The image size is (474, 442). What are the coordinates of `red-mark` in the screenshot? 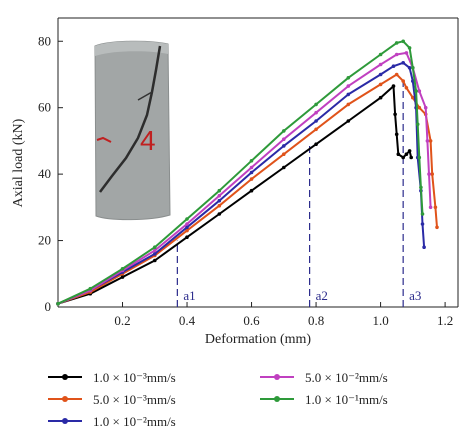 It's located at (104, 139).